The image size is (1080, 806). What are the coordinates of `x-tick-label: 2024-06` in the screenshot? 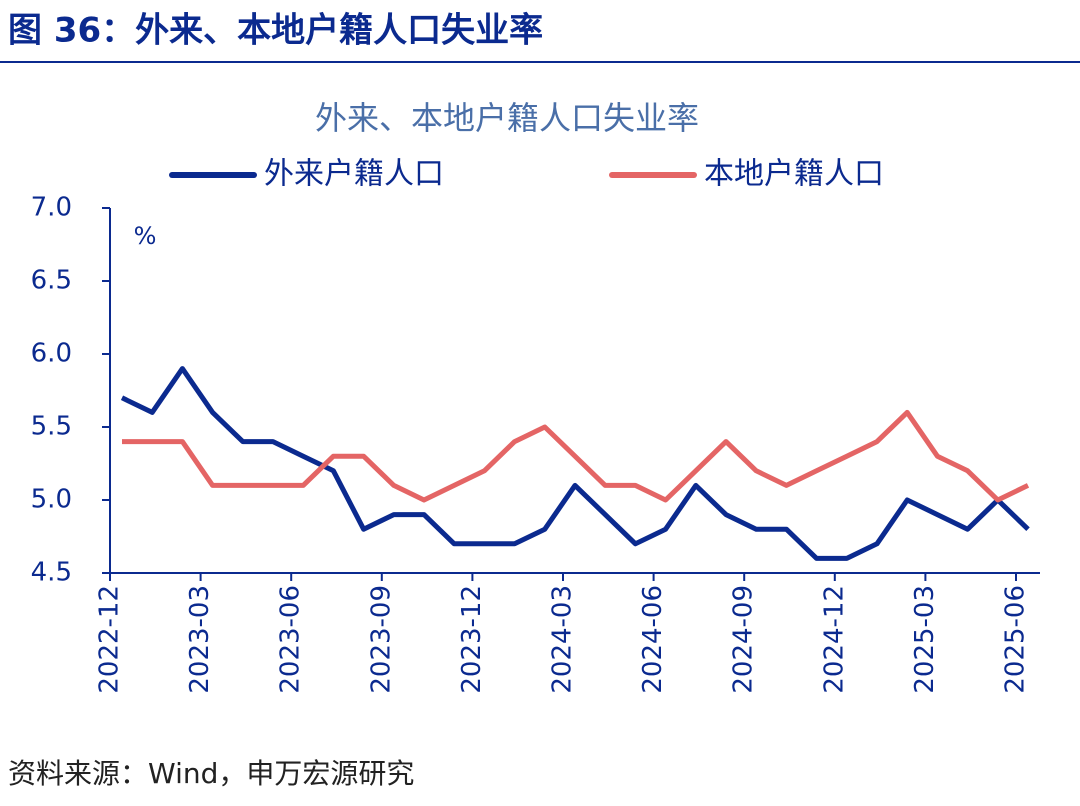 It's located at (653, 639).